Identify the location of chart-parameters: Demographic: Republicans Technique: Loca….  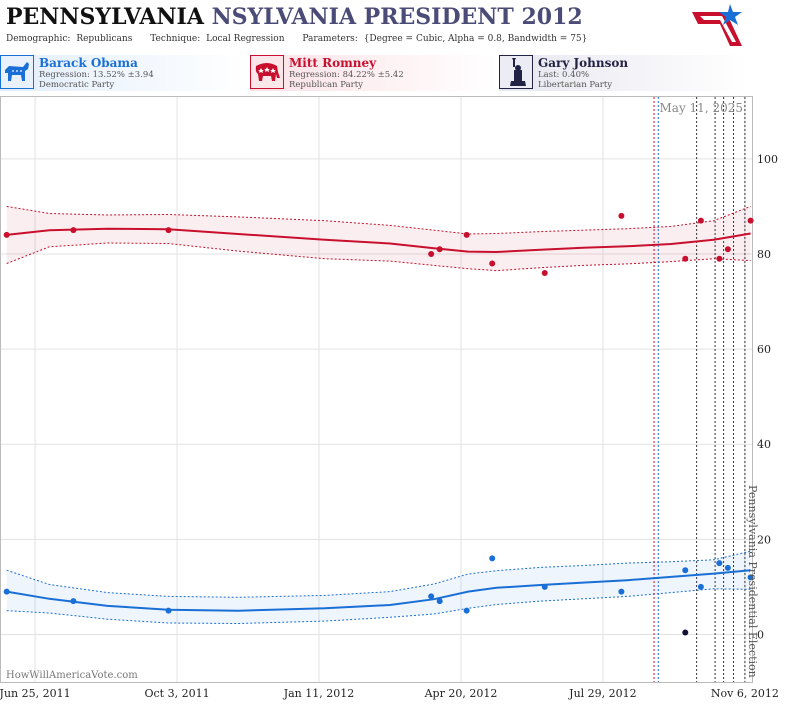
(298, 39).